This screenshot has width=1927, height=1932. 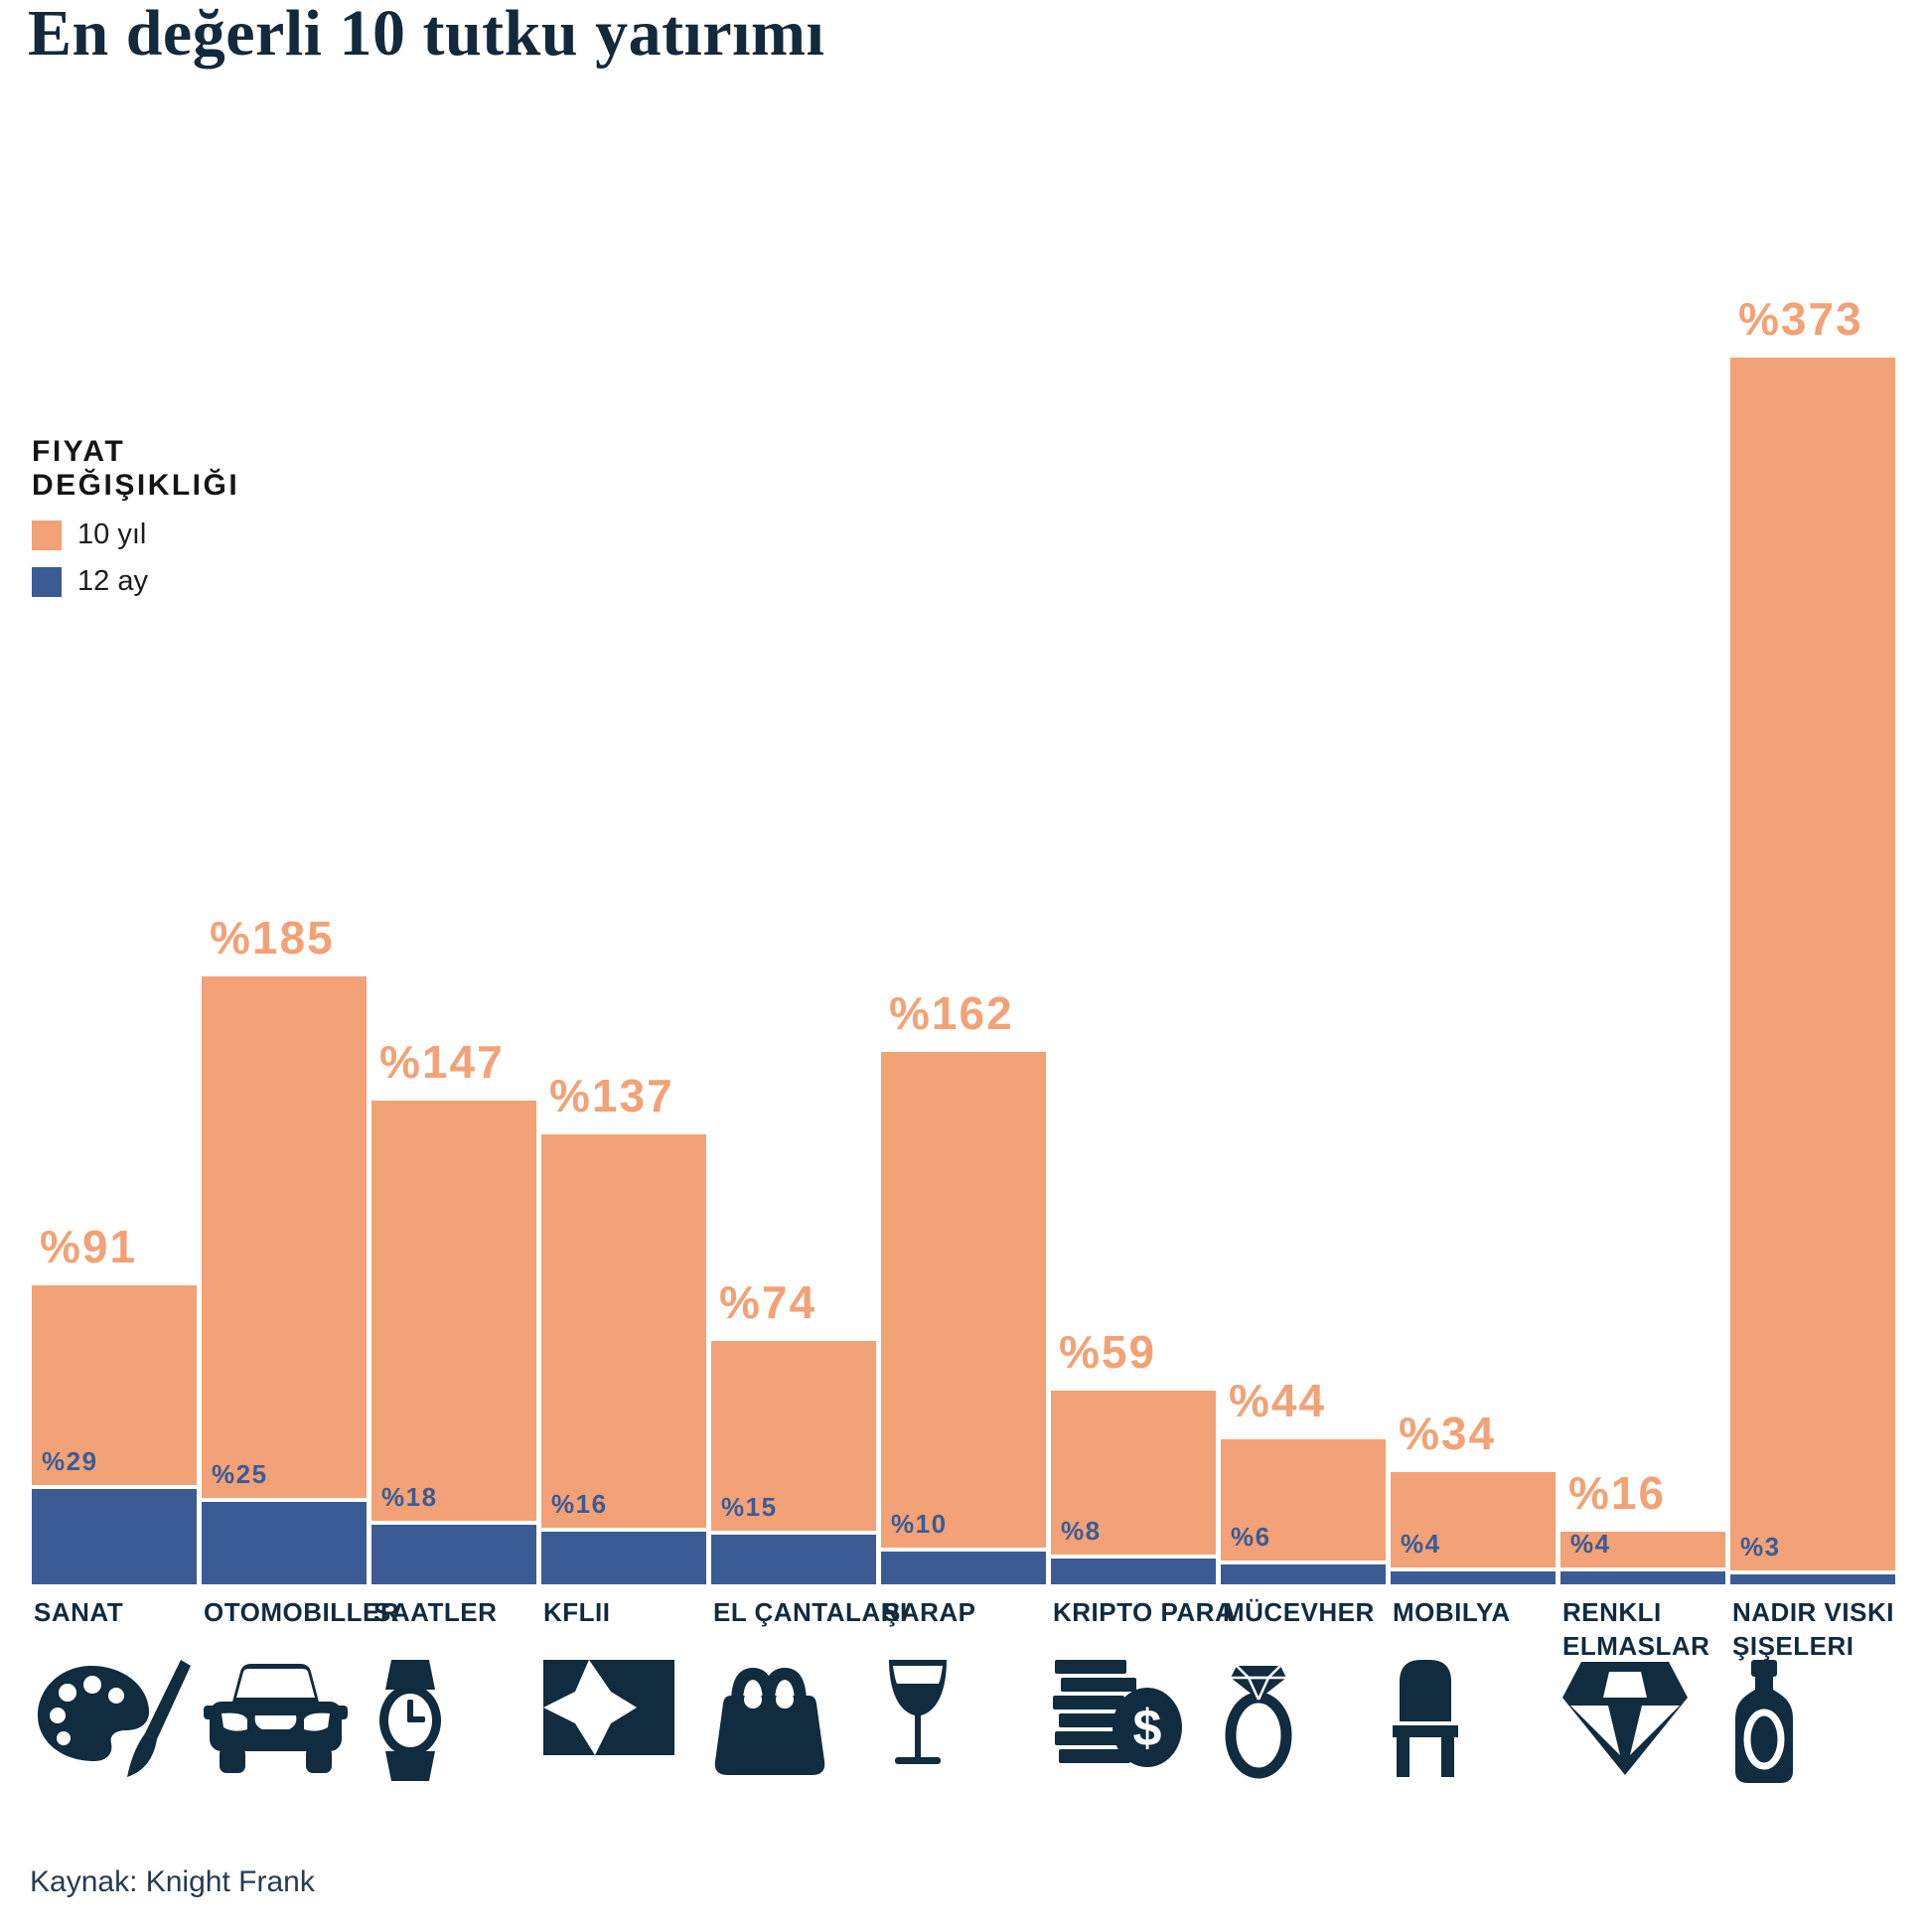 I want to click on category-label: KRIPTO PARA, so click(x=1144, y=1612).